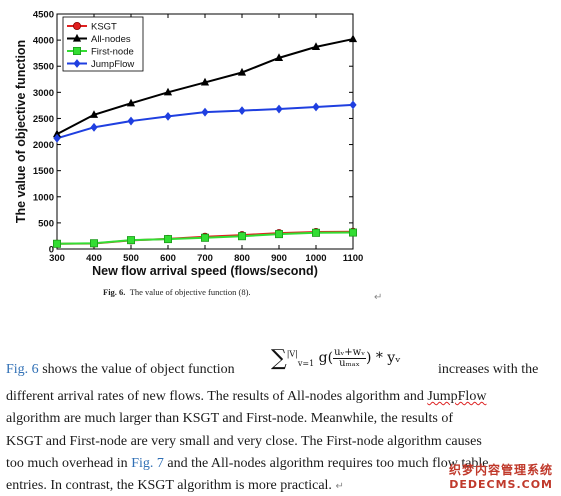 The height and width of the screenshot is (496, 561). Describe the element at coordinates (315, 258) in the screenshot. I see `x-tick-label: 1000` at that location.